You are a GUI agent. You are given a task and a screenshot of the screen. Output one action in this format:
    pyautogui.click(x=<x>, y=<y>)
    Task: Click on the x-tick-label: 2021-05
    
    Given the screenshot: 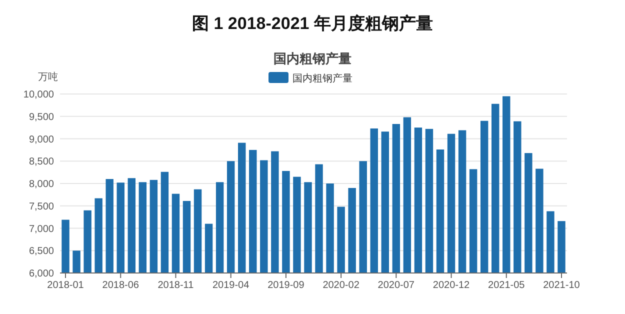 What is the action you would take?
    pyautogui.click(x=507, y=285)
    